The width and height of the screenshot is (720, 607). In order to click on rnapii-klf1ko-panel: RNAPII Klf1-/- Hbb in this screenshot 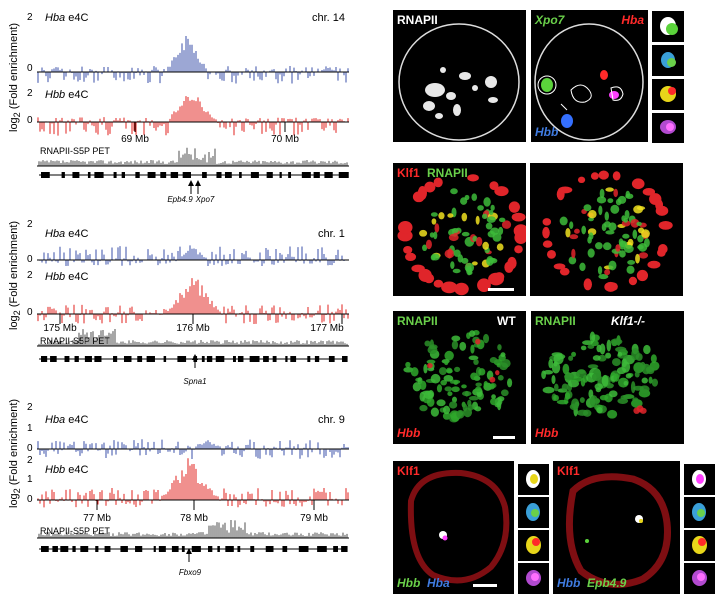, I will do `click(607, 377)`.